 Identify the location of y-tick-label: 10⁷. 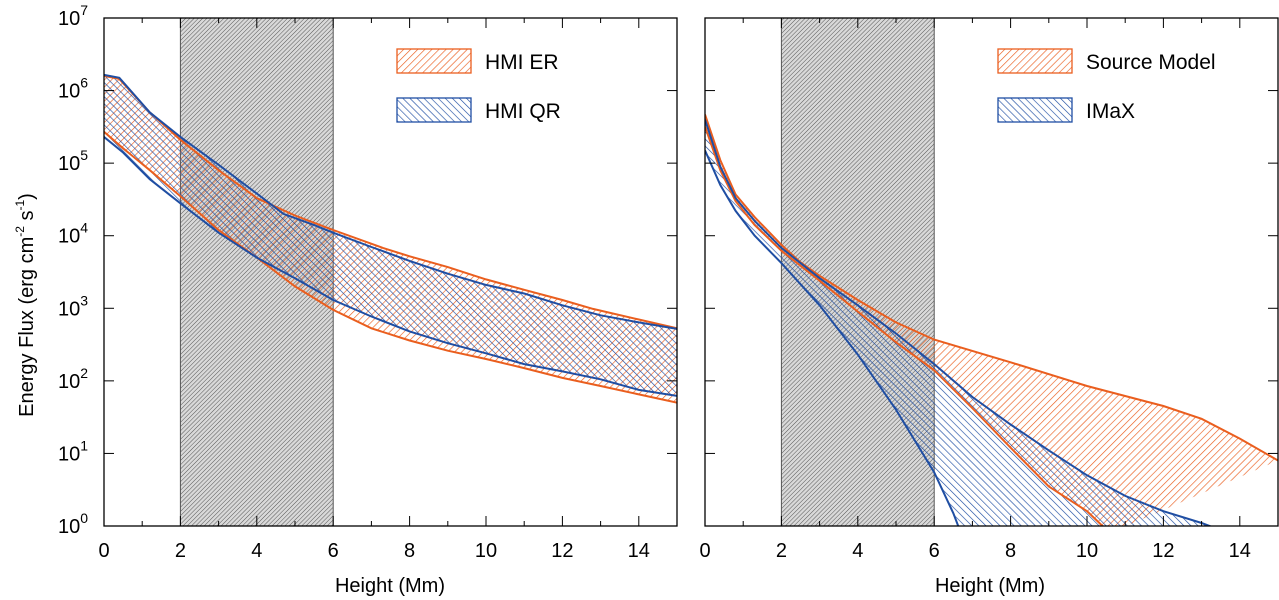
(73, 16).